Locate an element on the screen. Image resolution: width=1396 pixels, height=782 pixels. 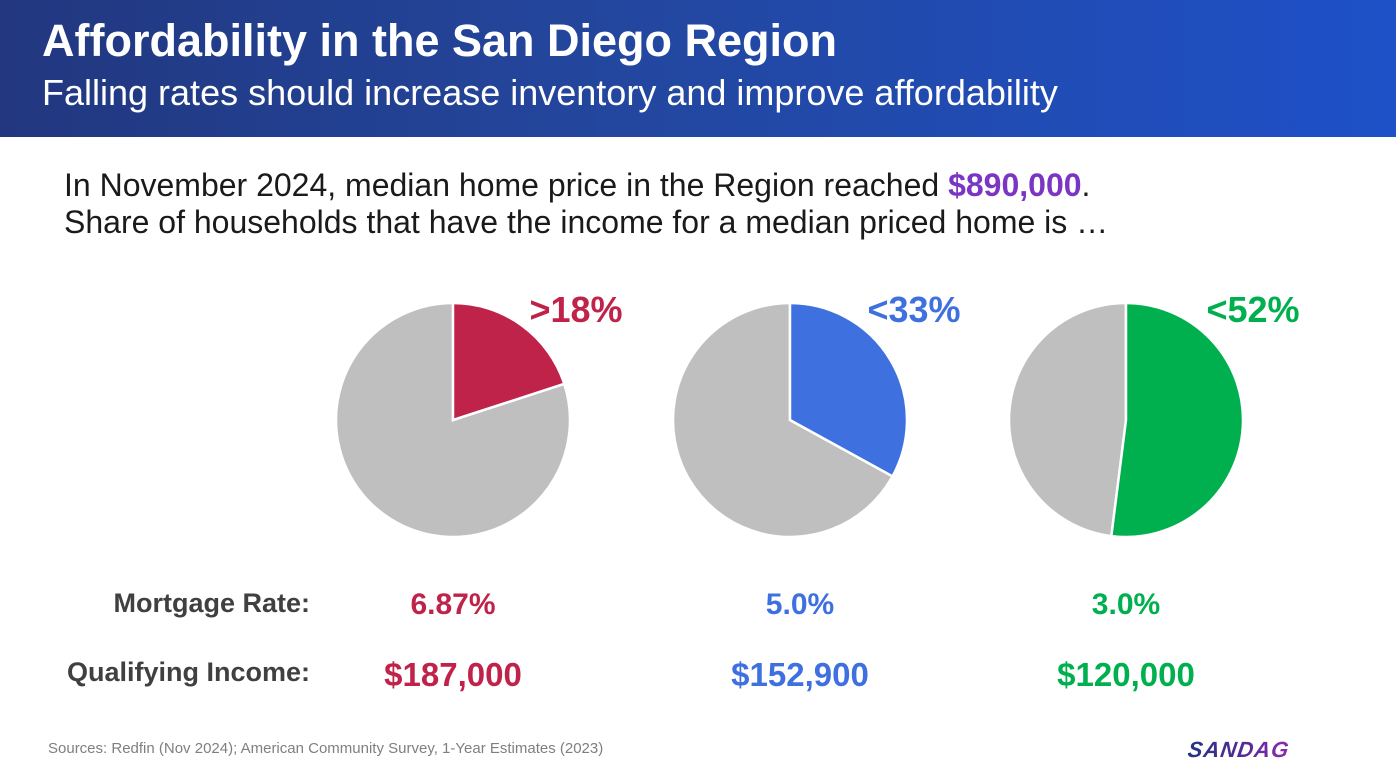
page-title: Affordability in the San Diego Region is located at coordinates (440, 40).